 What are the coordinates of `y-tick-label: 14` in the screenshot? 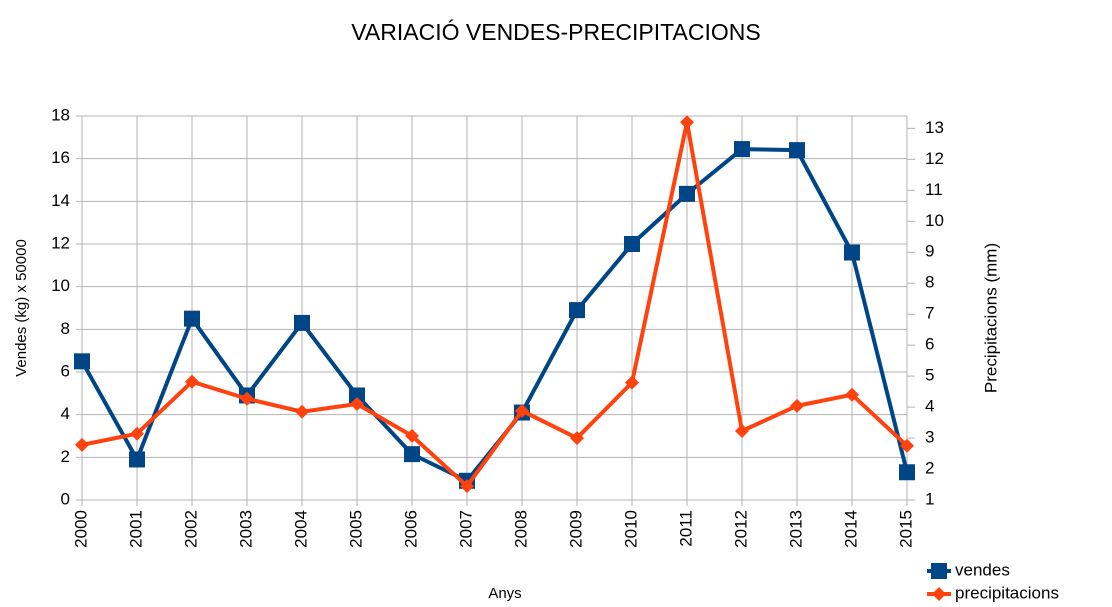 It's located at (60, 200).